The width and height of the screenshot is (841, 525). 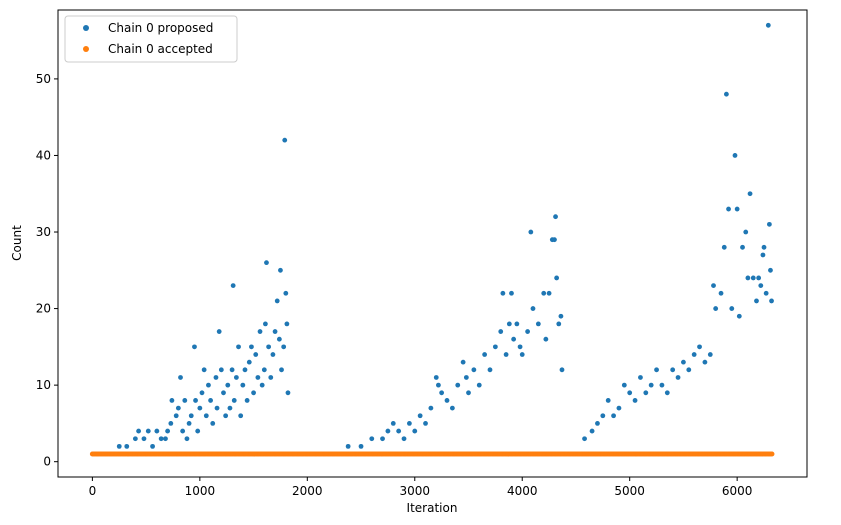 I want to click on x-tick-label-5000: 5000, so click(x=629, y=491).